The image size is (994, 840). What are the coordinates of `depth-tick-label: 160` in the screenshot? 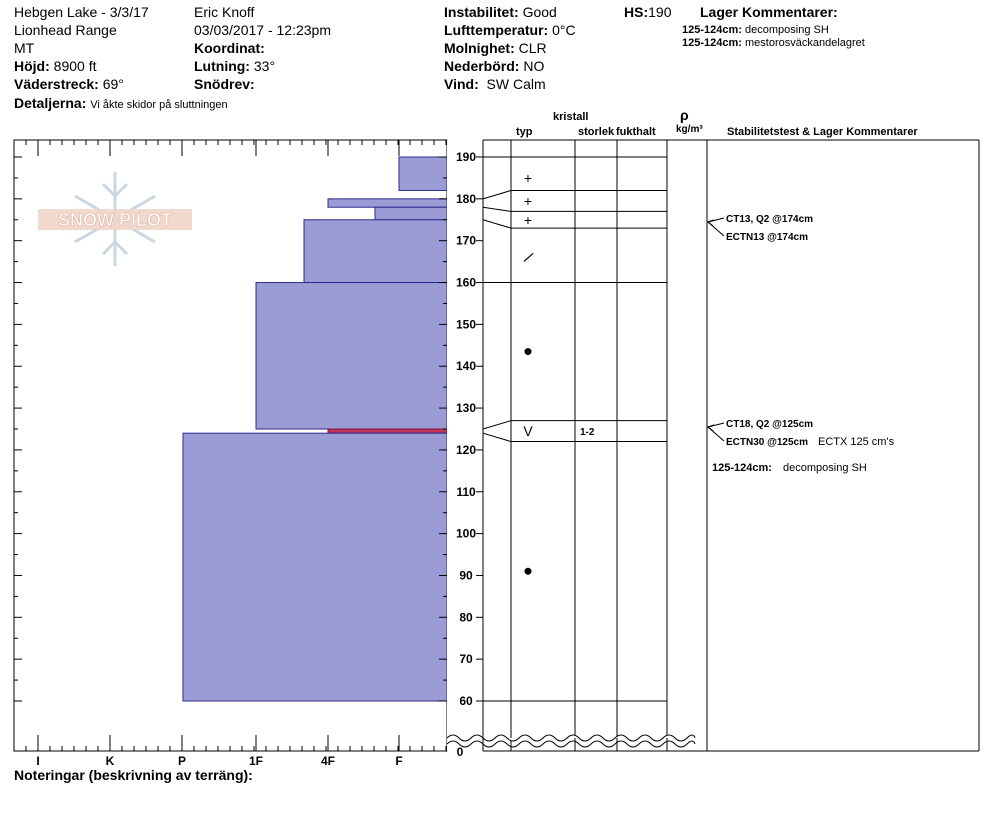 It's located at (466, 283).